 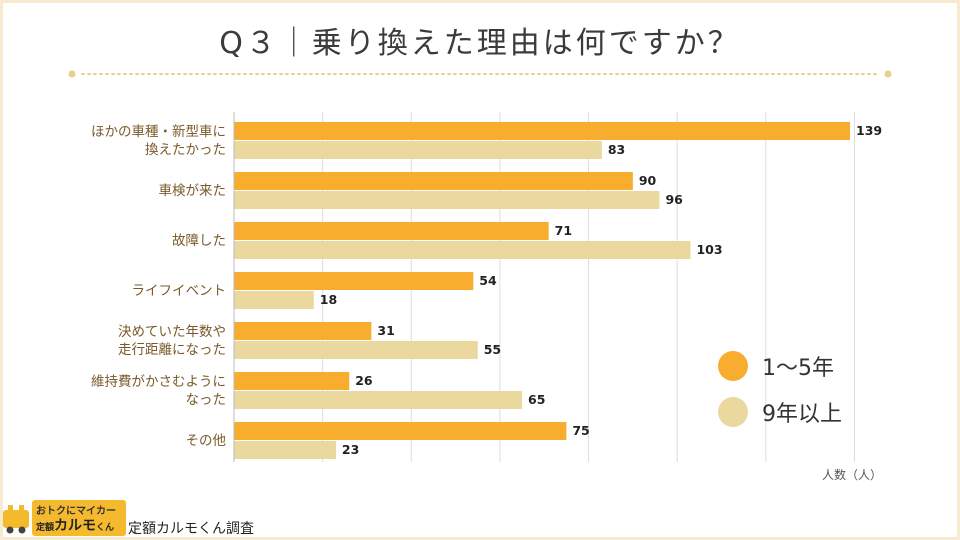 I want to click on category-label: 故障した, so click(x=116, y=241).